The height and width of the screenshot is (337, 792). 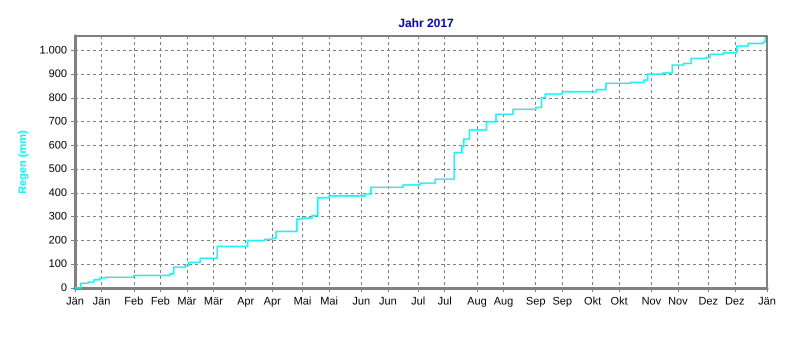 What do you see at coordinates (57, 98) in the screenshot?
I see `y-tick-label: 800` at bounding box center [57, 98].